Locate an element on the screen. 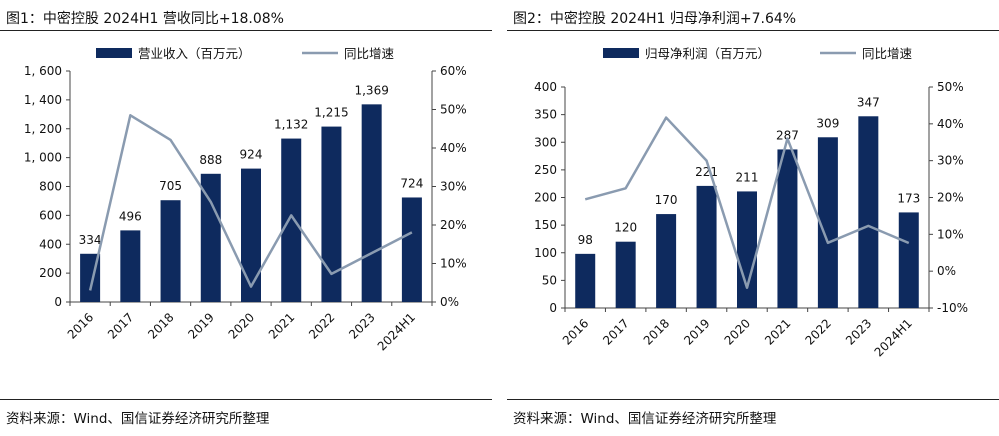 The width and height of the screenshot is (999, 436). x-axis-tick-label: 2023 is located at coordinates (361, 325).